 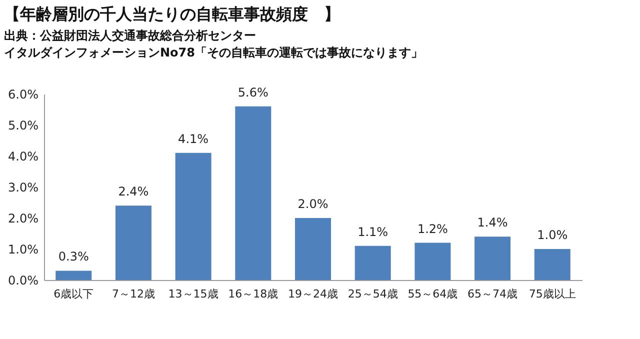 What do you see at coordinates (313, 204) in the screenshot?
I see `data-label: 2.0%` at bounding box center [313, 204].